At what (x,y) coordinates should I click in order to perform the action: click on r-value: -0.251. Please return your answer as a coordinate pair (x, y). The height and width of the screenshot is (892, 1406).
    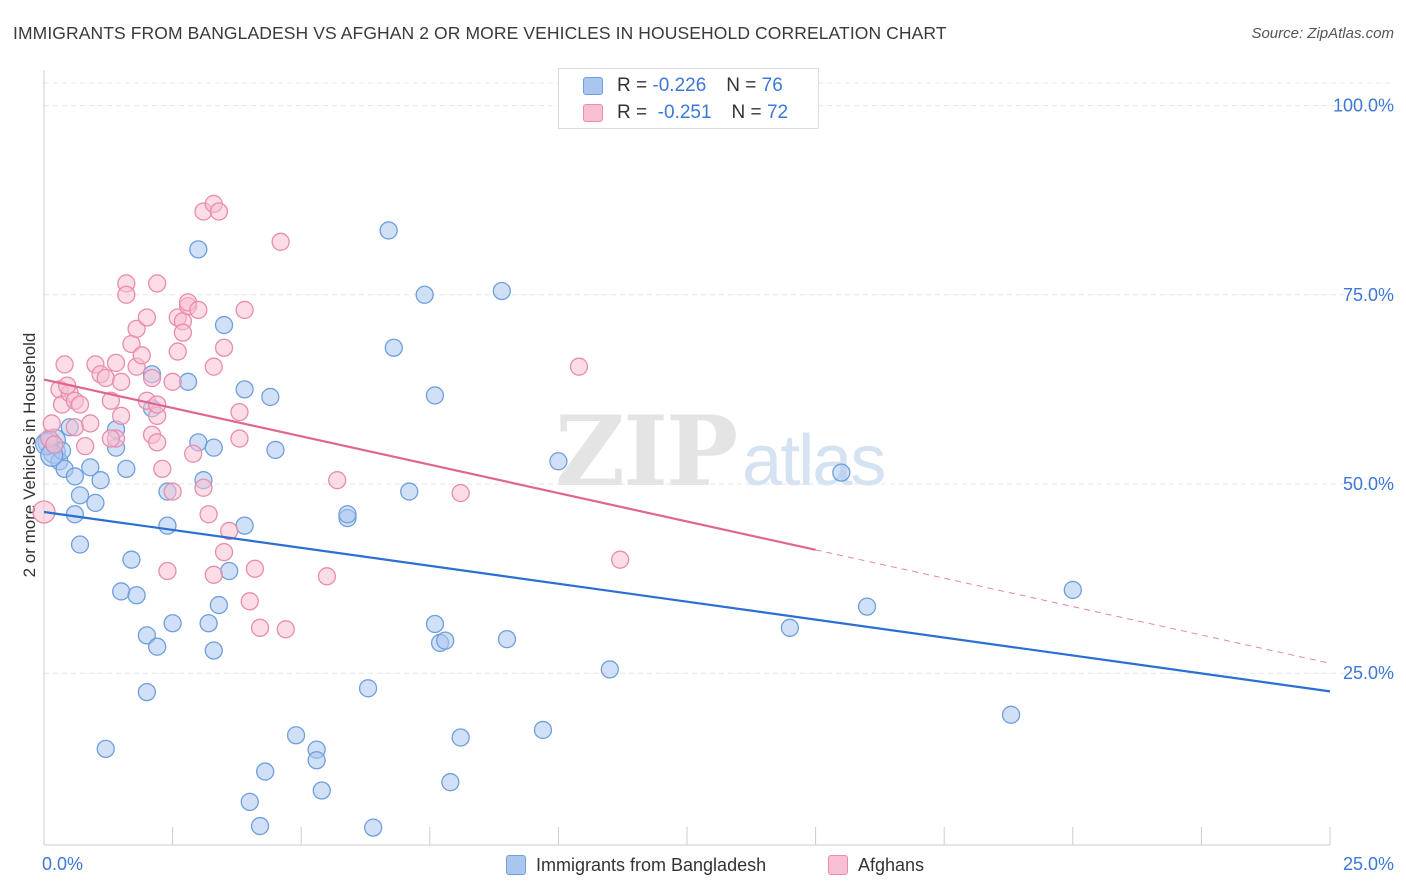
    Looking at the image, I should click on (684, 112).